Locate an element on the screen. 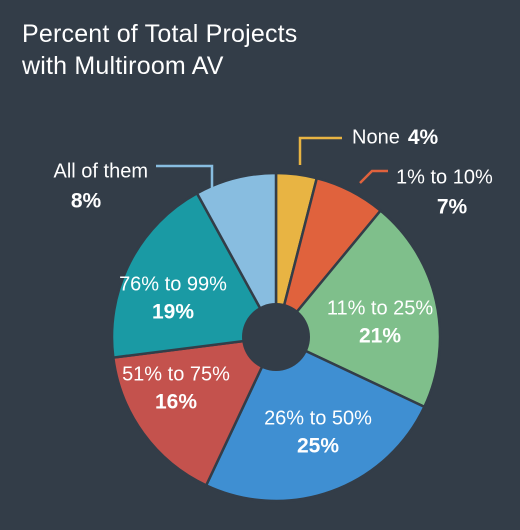 The image size is (520, 530). label-26pct-to-50pct: 26% to 50% is located at coordinates (318, 418).